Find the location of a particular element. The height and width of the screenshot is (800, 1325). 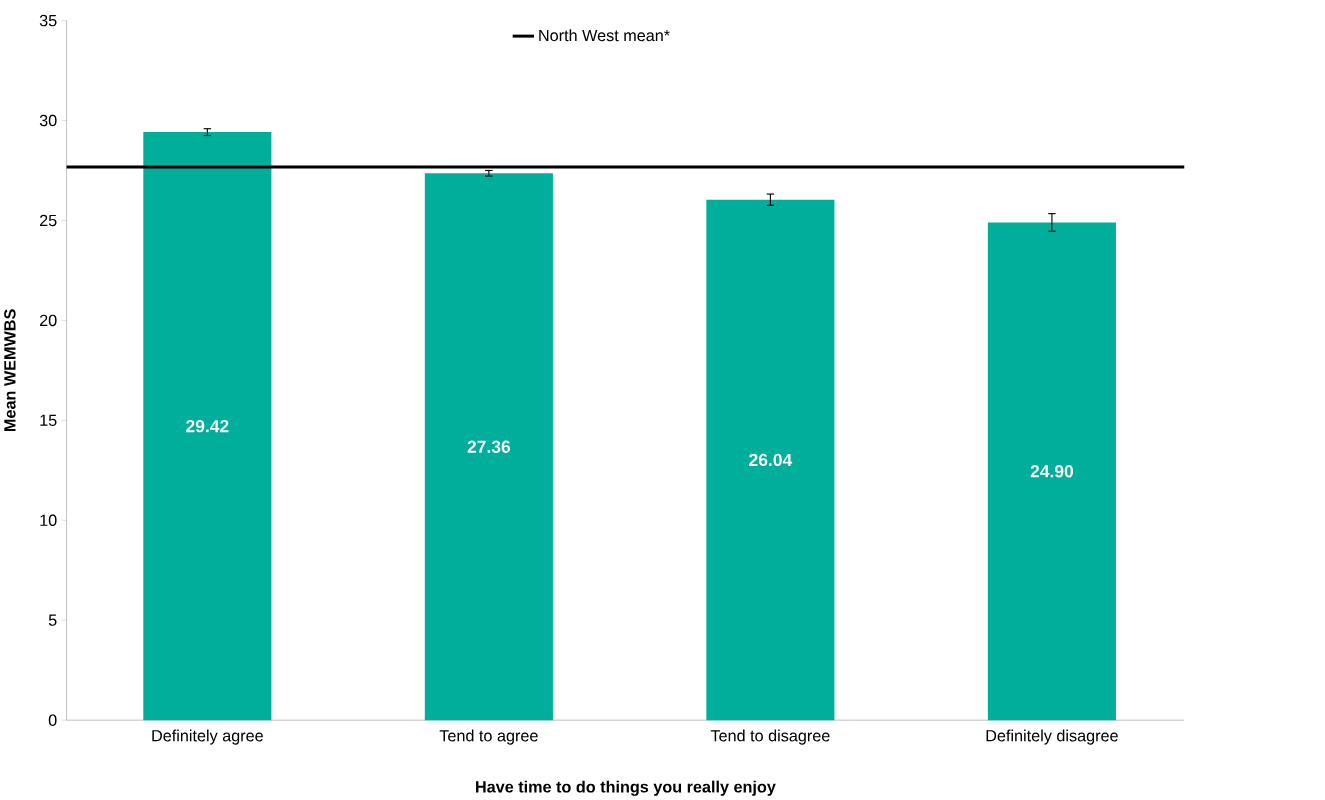

y-tick-label: 20 is located at coordinates (48, 320).